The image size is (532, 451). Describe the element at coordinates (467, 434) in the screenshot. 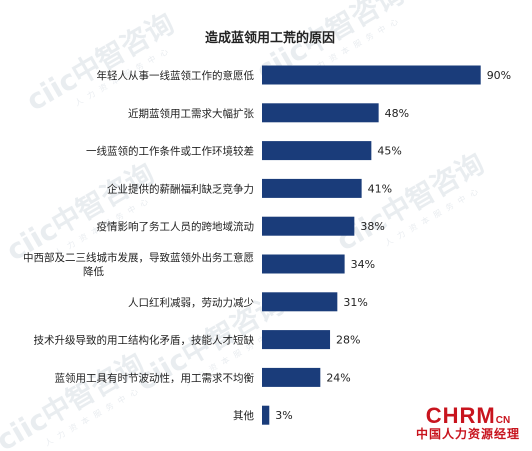

I see `logo-org: 中国人力资源经理` at that location.